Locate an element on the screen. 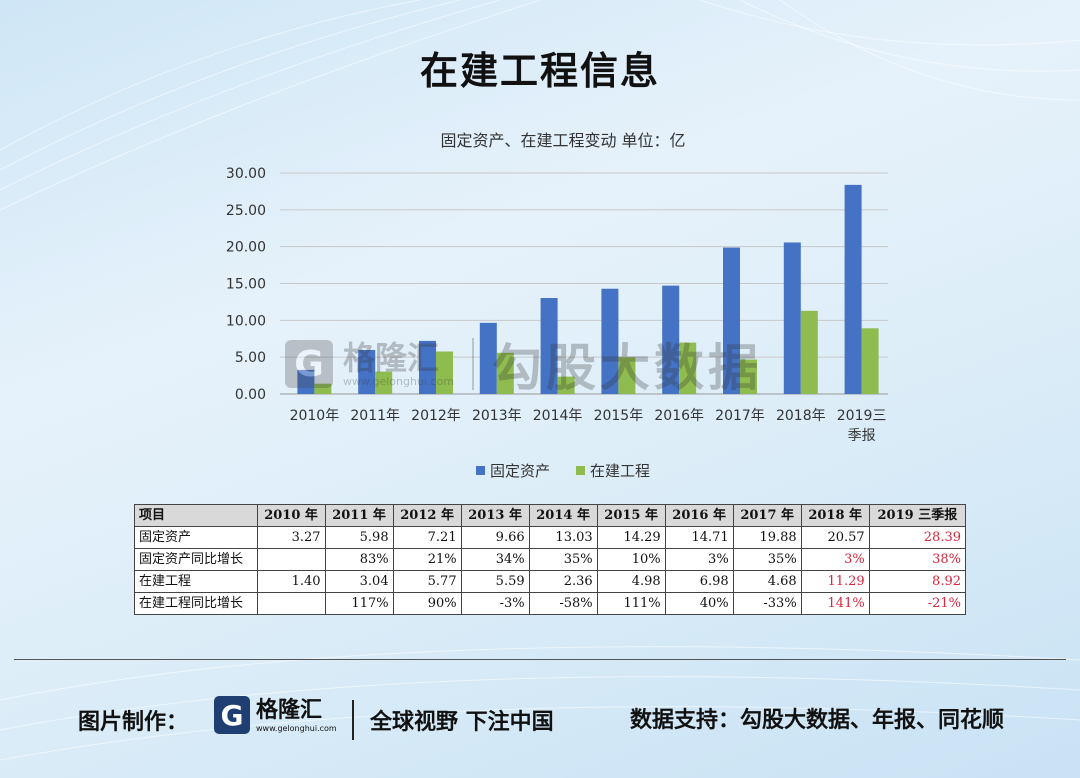 This screenshot has width=1080, height=778. table-cell: -33% is located at coordinates (767, 603).